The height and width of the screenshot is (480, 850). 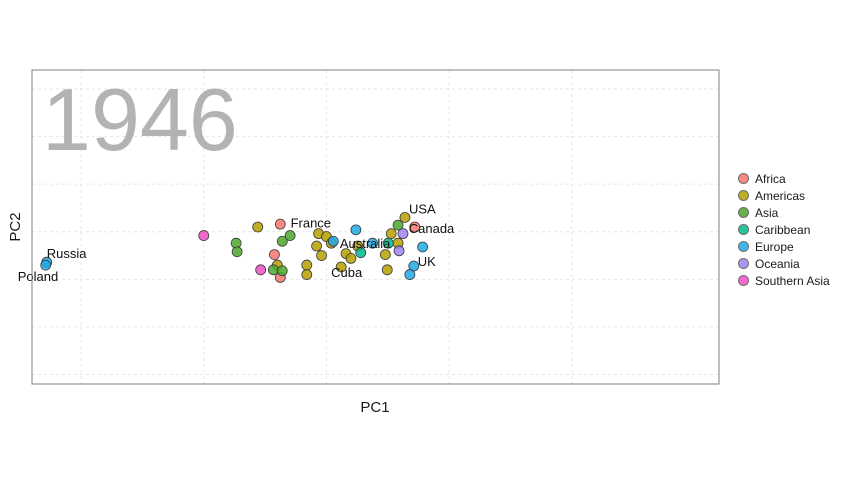 What do you see at coordinates (427, 261) in the screenshot?
I see `point-label: UK` at bounding box center [427, 261].